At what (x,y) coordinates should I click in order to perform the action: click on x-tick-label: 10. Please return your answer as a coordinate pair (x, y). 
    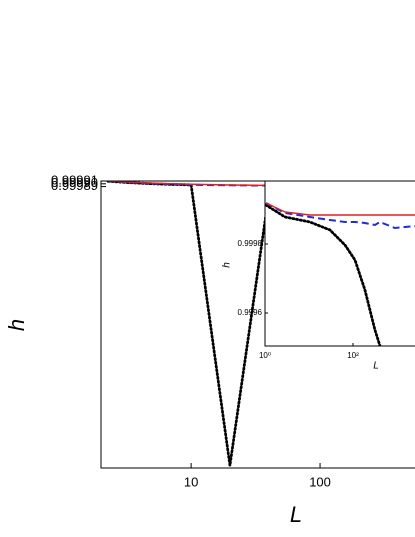
    Looking at the image, I should click on (191, 481).